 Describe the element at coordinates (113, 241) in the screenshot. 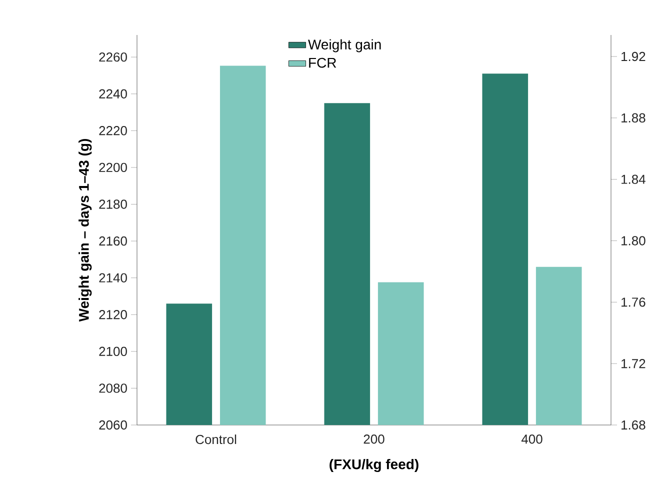

I see `y-tick-label: 2160` at that location.